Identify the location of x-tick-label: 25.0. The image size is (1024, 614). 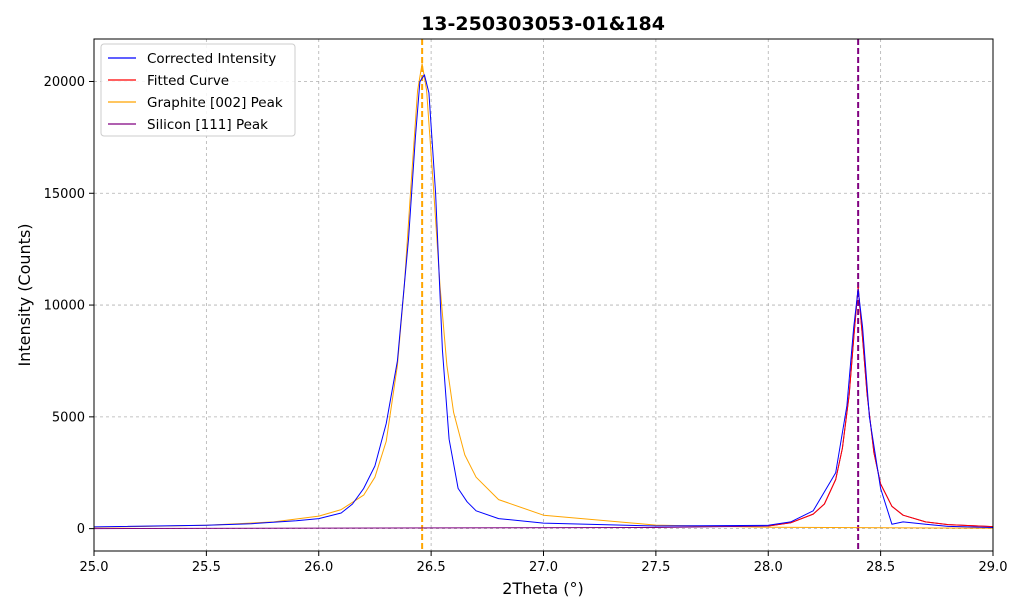
(94, 567).